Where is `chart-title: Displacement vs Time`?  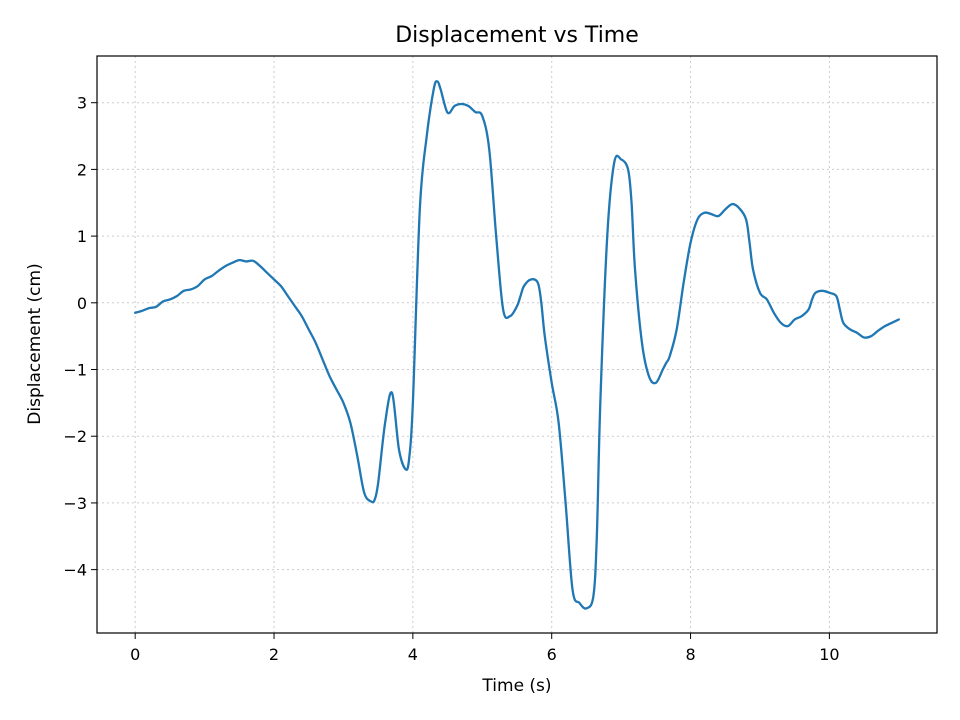
chart-title: Displacement vs Time is located at coordinates (517, 35).